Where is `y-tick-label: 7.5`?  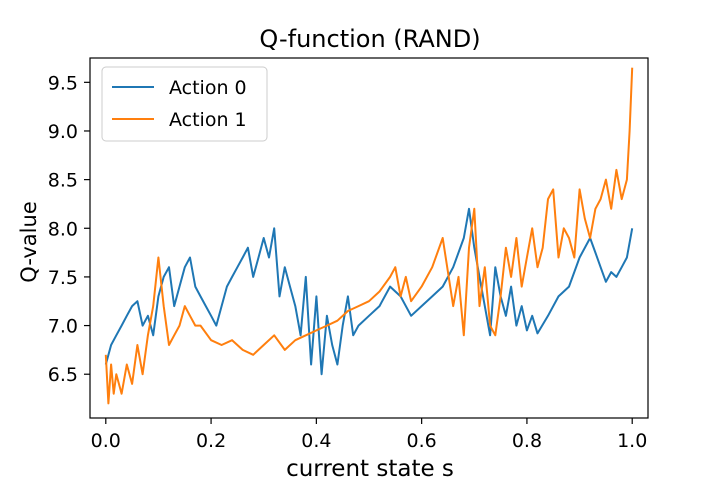 y-tick-label: 7.5 is located at coordinates (63, 278).